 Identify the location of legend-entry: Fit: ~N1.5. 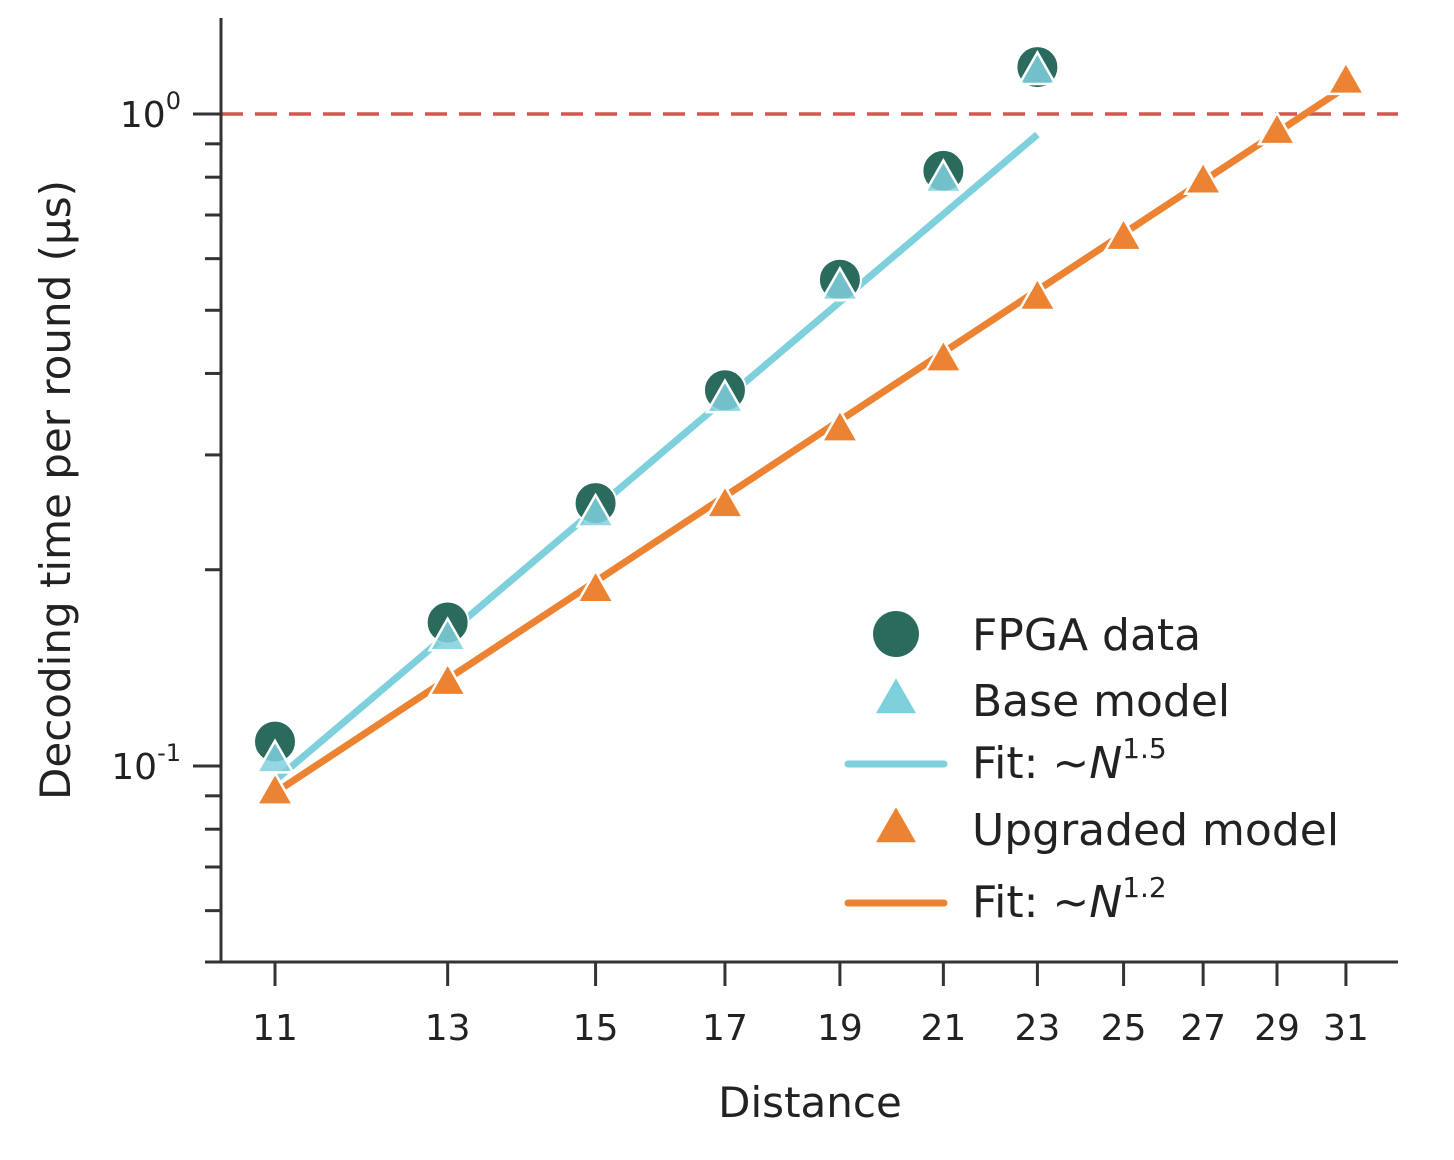
(1005, 760).